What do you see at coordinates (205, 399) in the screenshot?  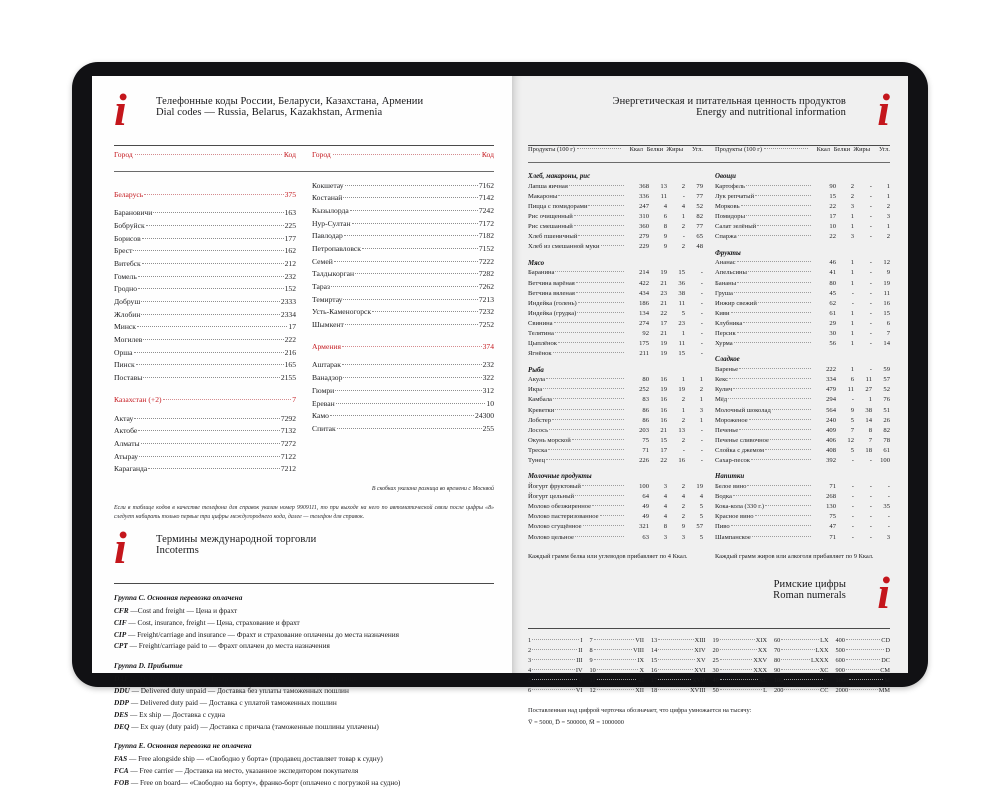 I see `country-row: Казахстан (+2) 7` at bounding box center [205, 399].